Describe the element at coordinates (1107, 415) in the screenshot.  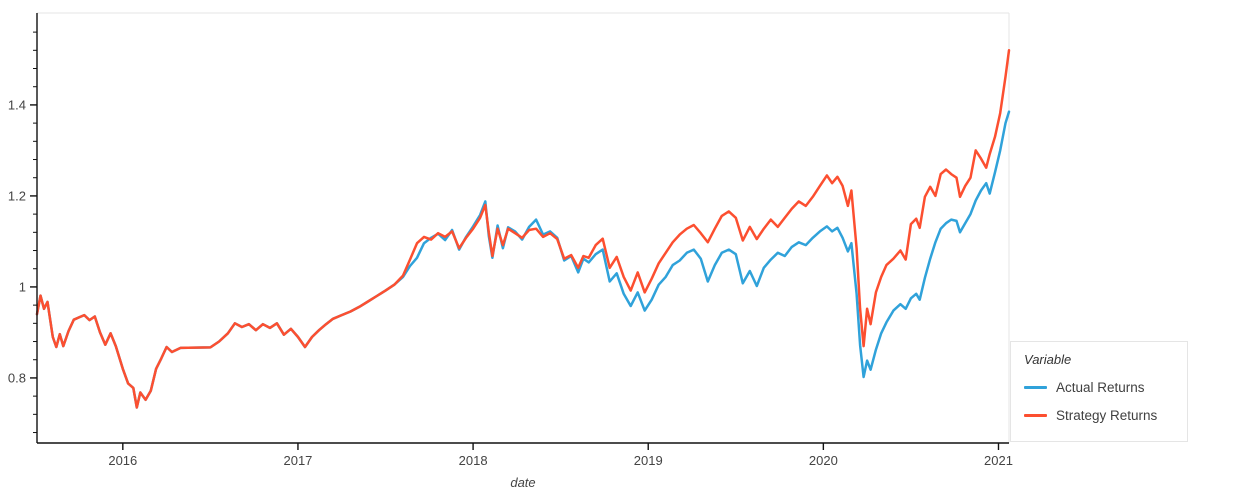
I see `legend-label-strategy-returns: Strategy Returns` at that location.